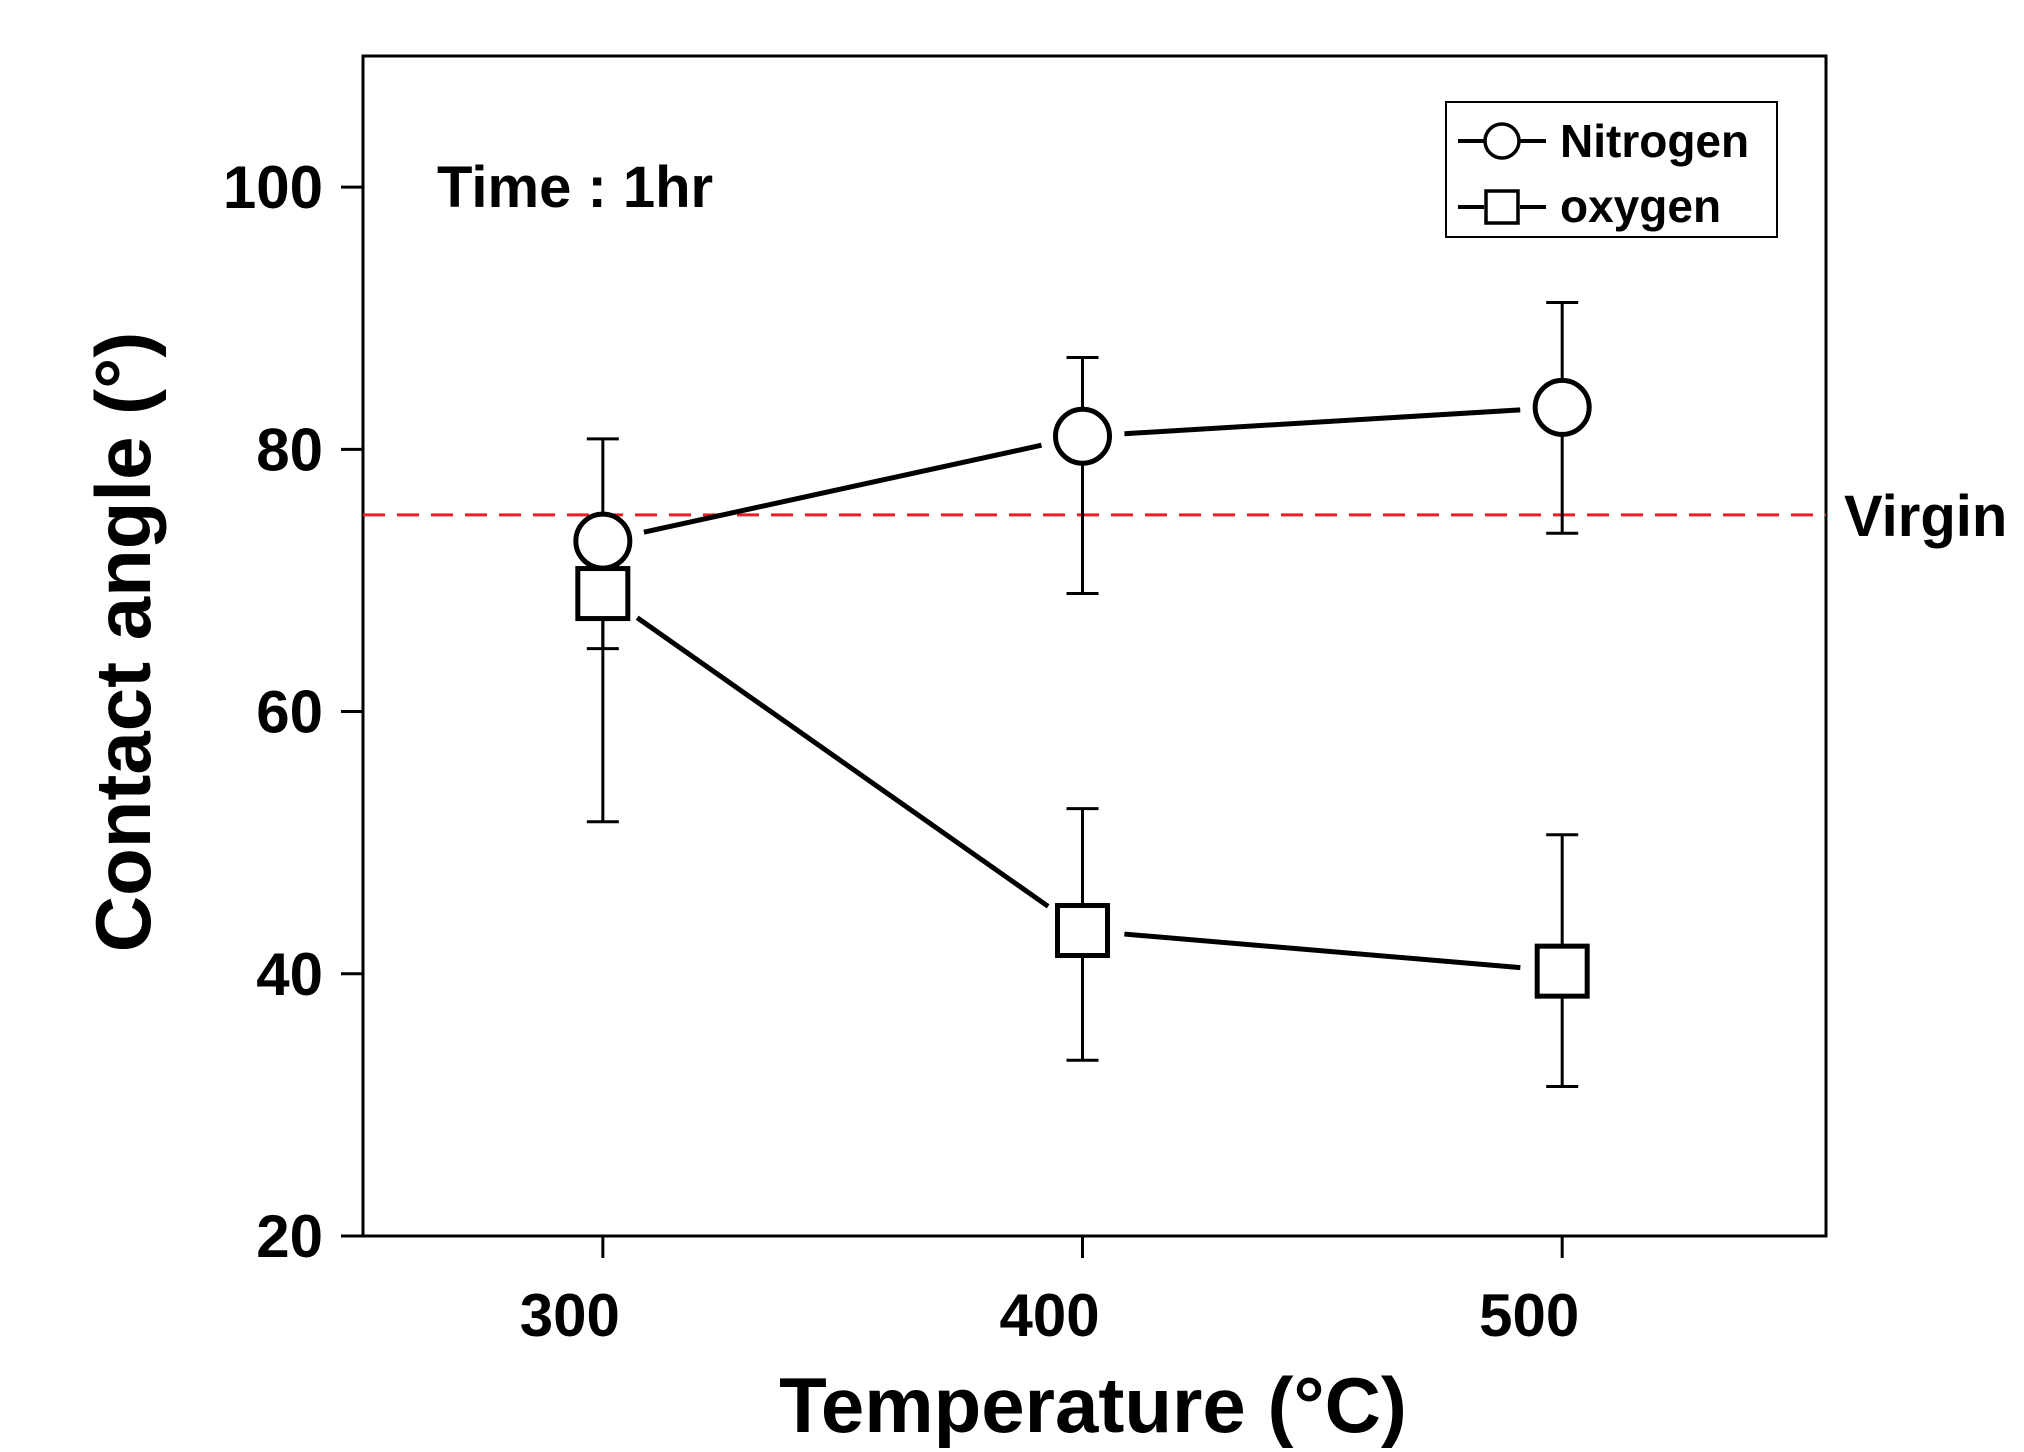  I want to click on y-axis: 20 40 60 80 100, so click(293, 712).